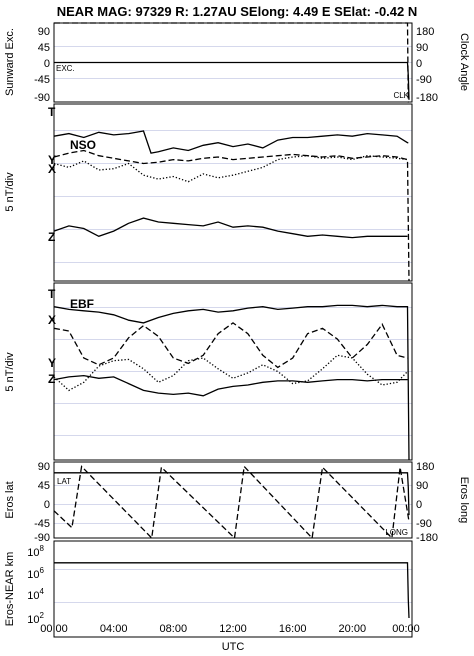 This screenshot has height=656, width=474. I want to click on series-3-lat-line, so click(232, 494).